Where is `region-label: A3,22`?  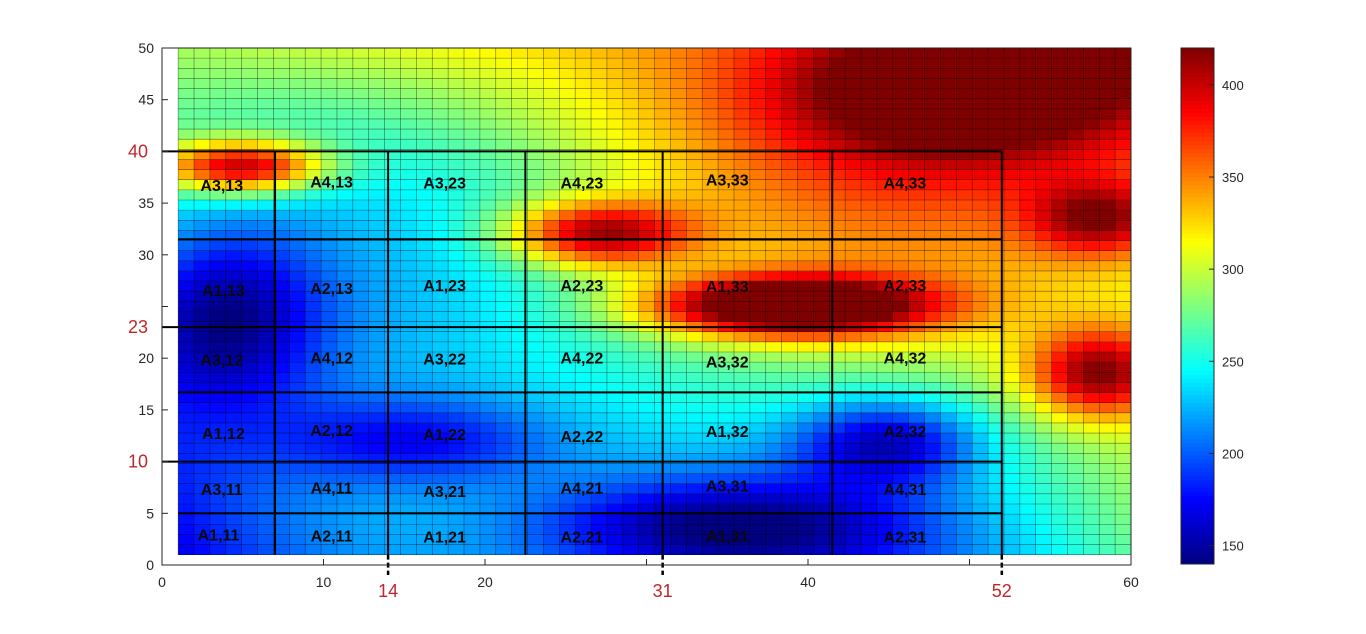
region-label: A3,22 is located at coordinates (444, 359).